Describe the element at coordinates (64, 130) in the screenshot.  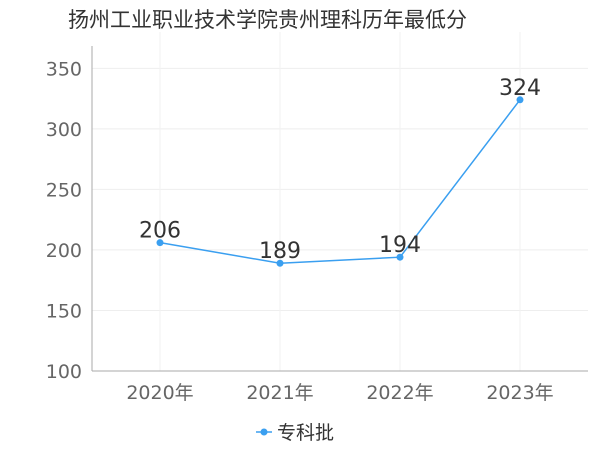
I see `y-tick-label: 300` at that location.